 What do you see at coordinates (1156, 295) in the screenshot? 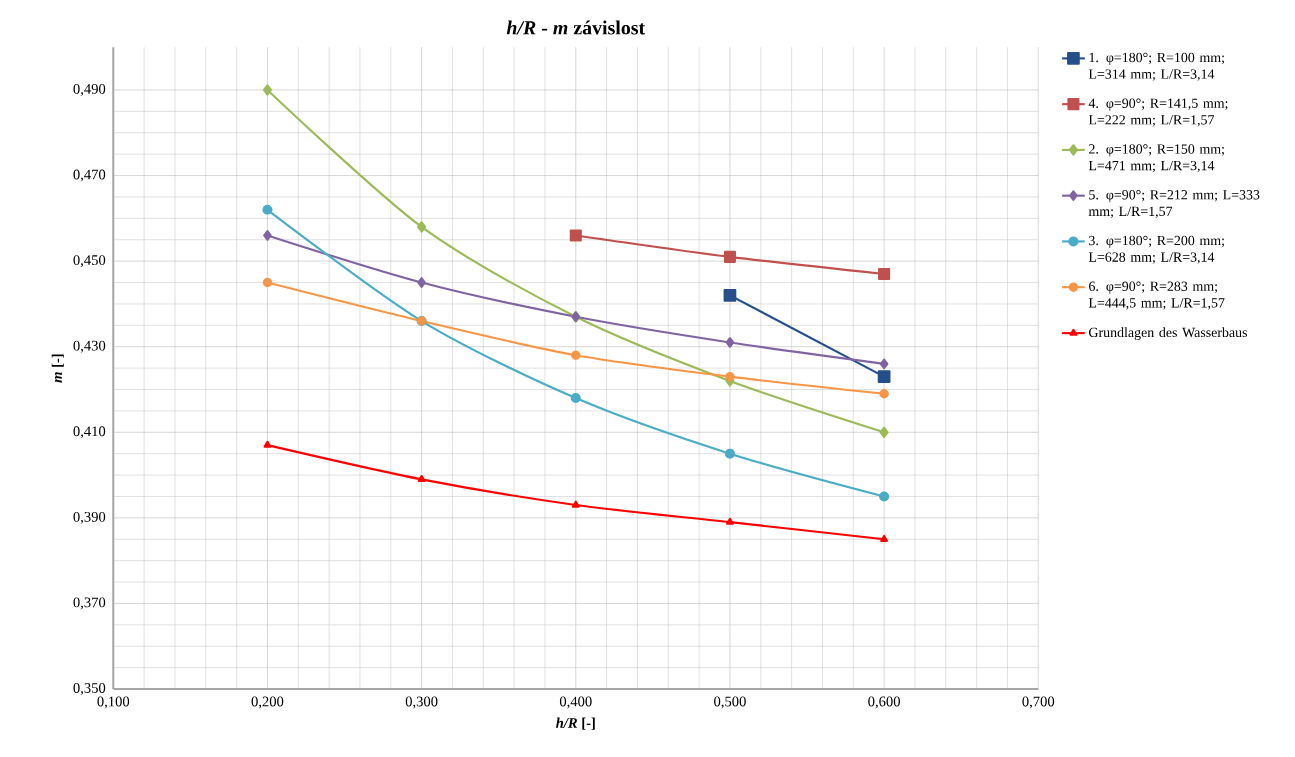
I see `legend-label: 6. φ=90°; R=283 mm; L=444,5 mm; L/R=1,57` at bounding box center [1156, 295].